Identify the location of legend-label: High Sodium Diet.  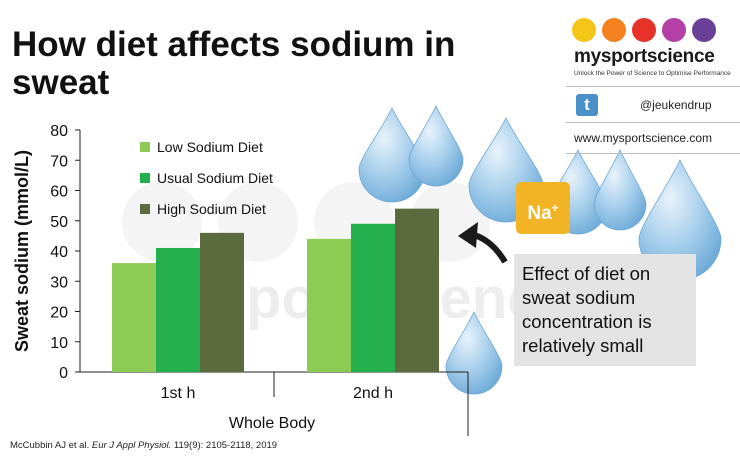
(211, 209).